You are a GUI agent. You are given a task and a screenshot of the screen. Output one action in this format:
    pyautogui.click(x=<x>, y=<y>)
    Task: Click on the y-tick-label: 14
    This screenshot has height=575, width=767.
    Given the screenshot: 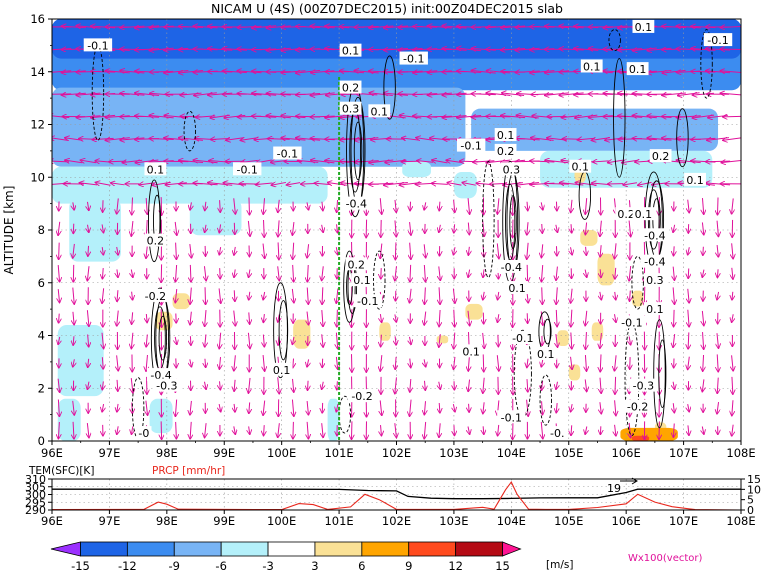 What is the action you would take?
    pyautogui.click(x=37, y=72)
    